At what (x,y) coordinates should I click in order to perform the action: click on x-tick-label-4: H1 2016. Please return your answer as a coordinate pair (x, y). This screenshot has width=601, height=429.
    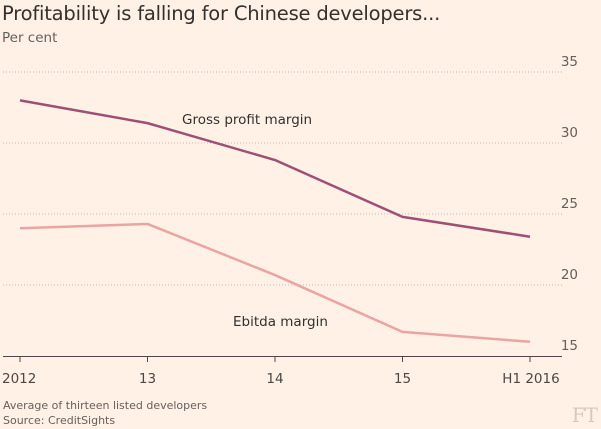
    Looking at the image, I should click on (530, 379).